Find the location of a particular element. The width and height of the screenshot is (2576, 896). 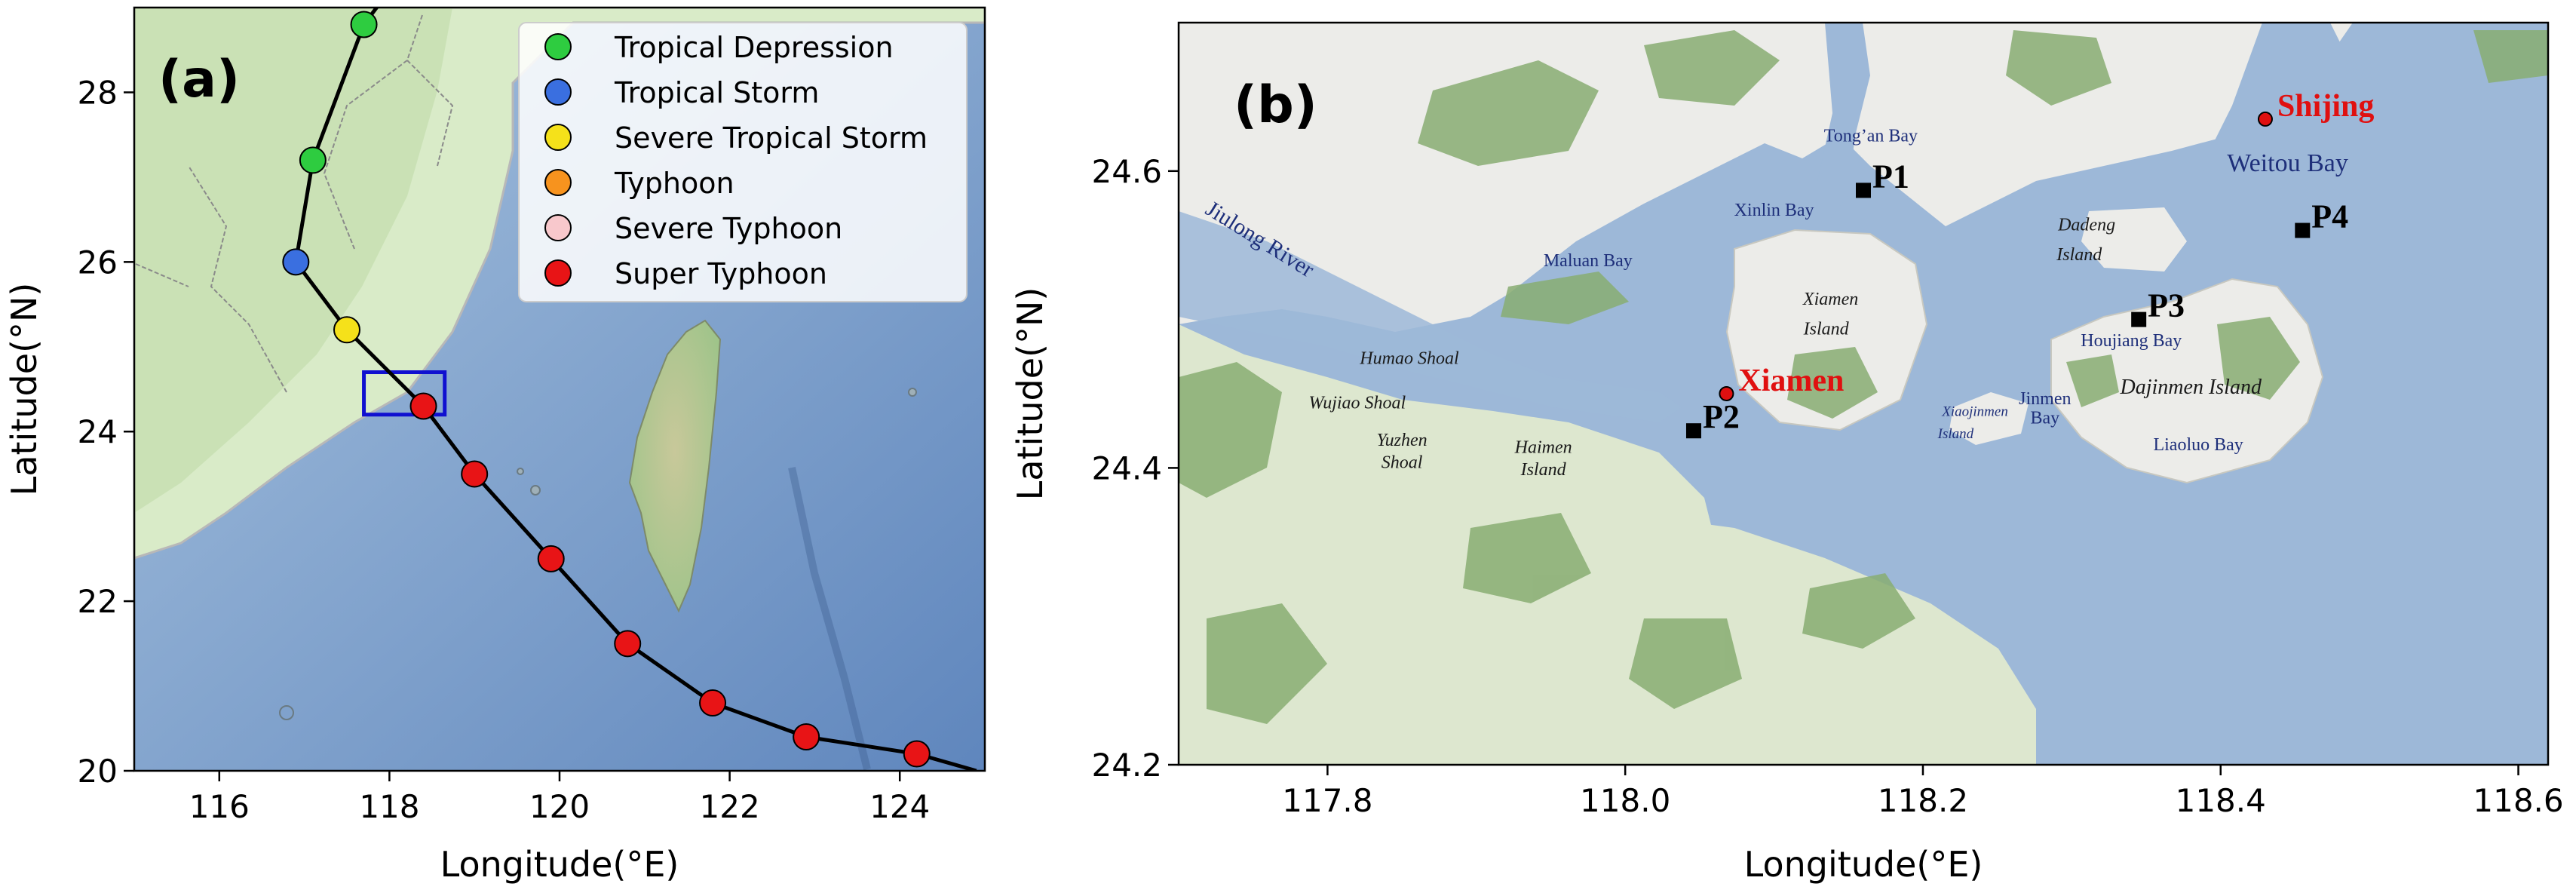

panel-b-xtick-label: 118.4 is located at coordinates (2221, 800).